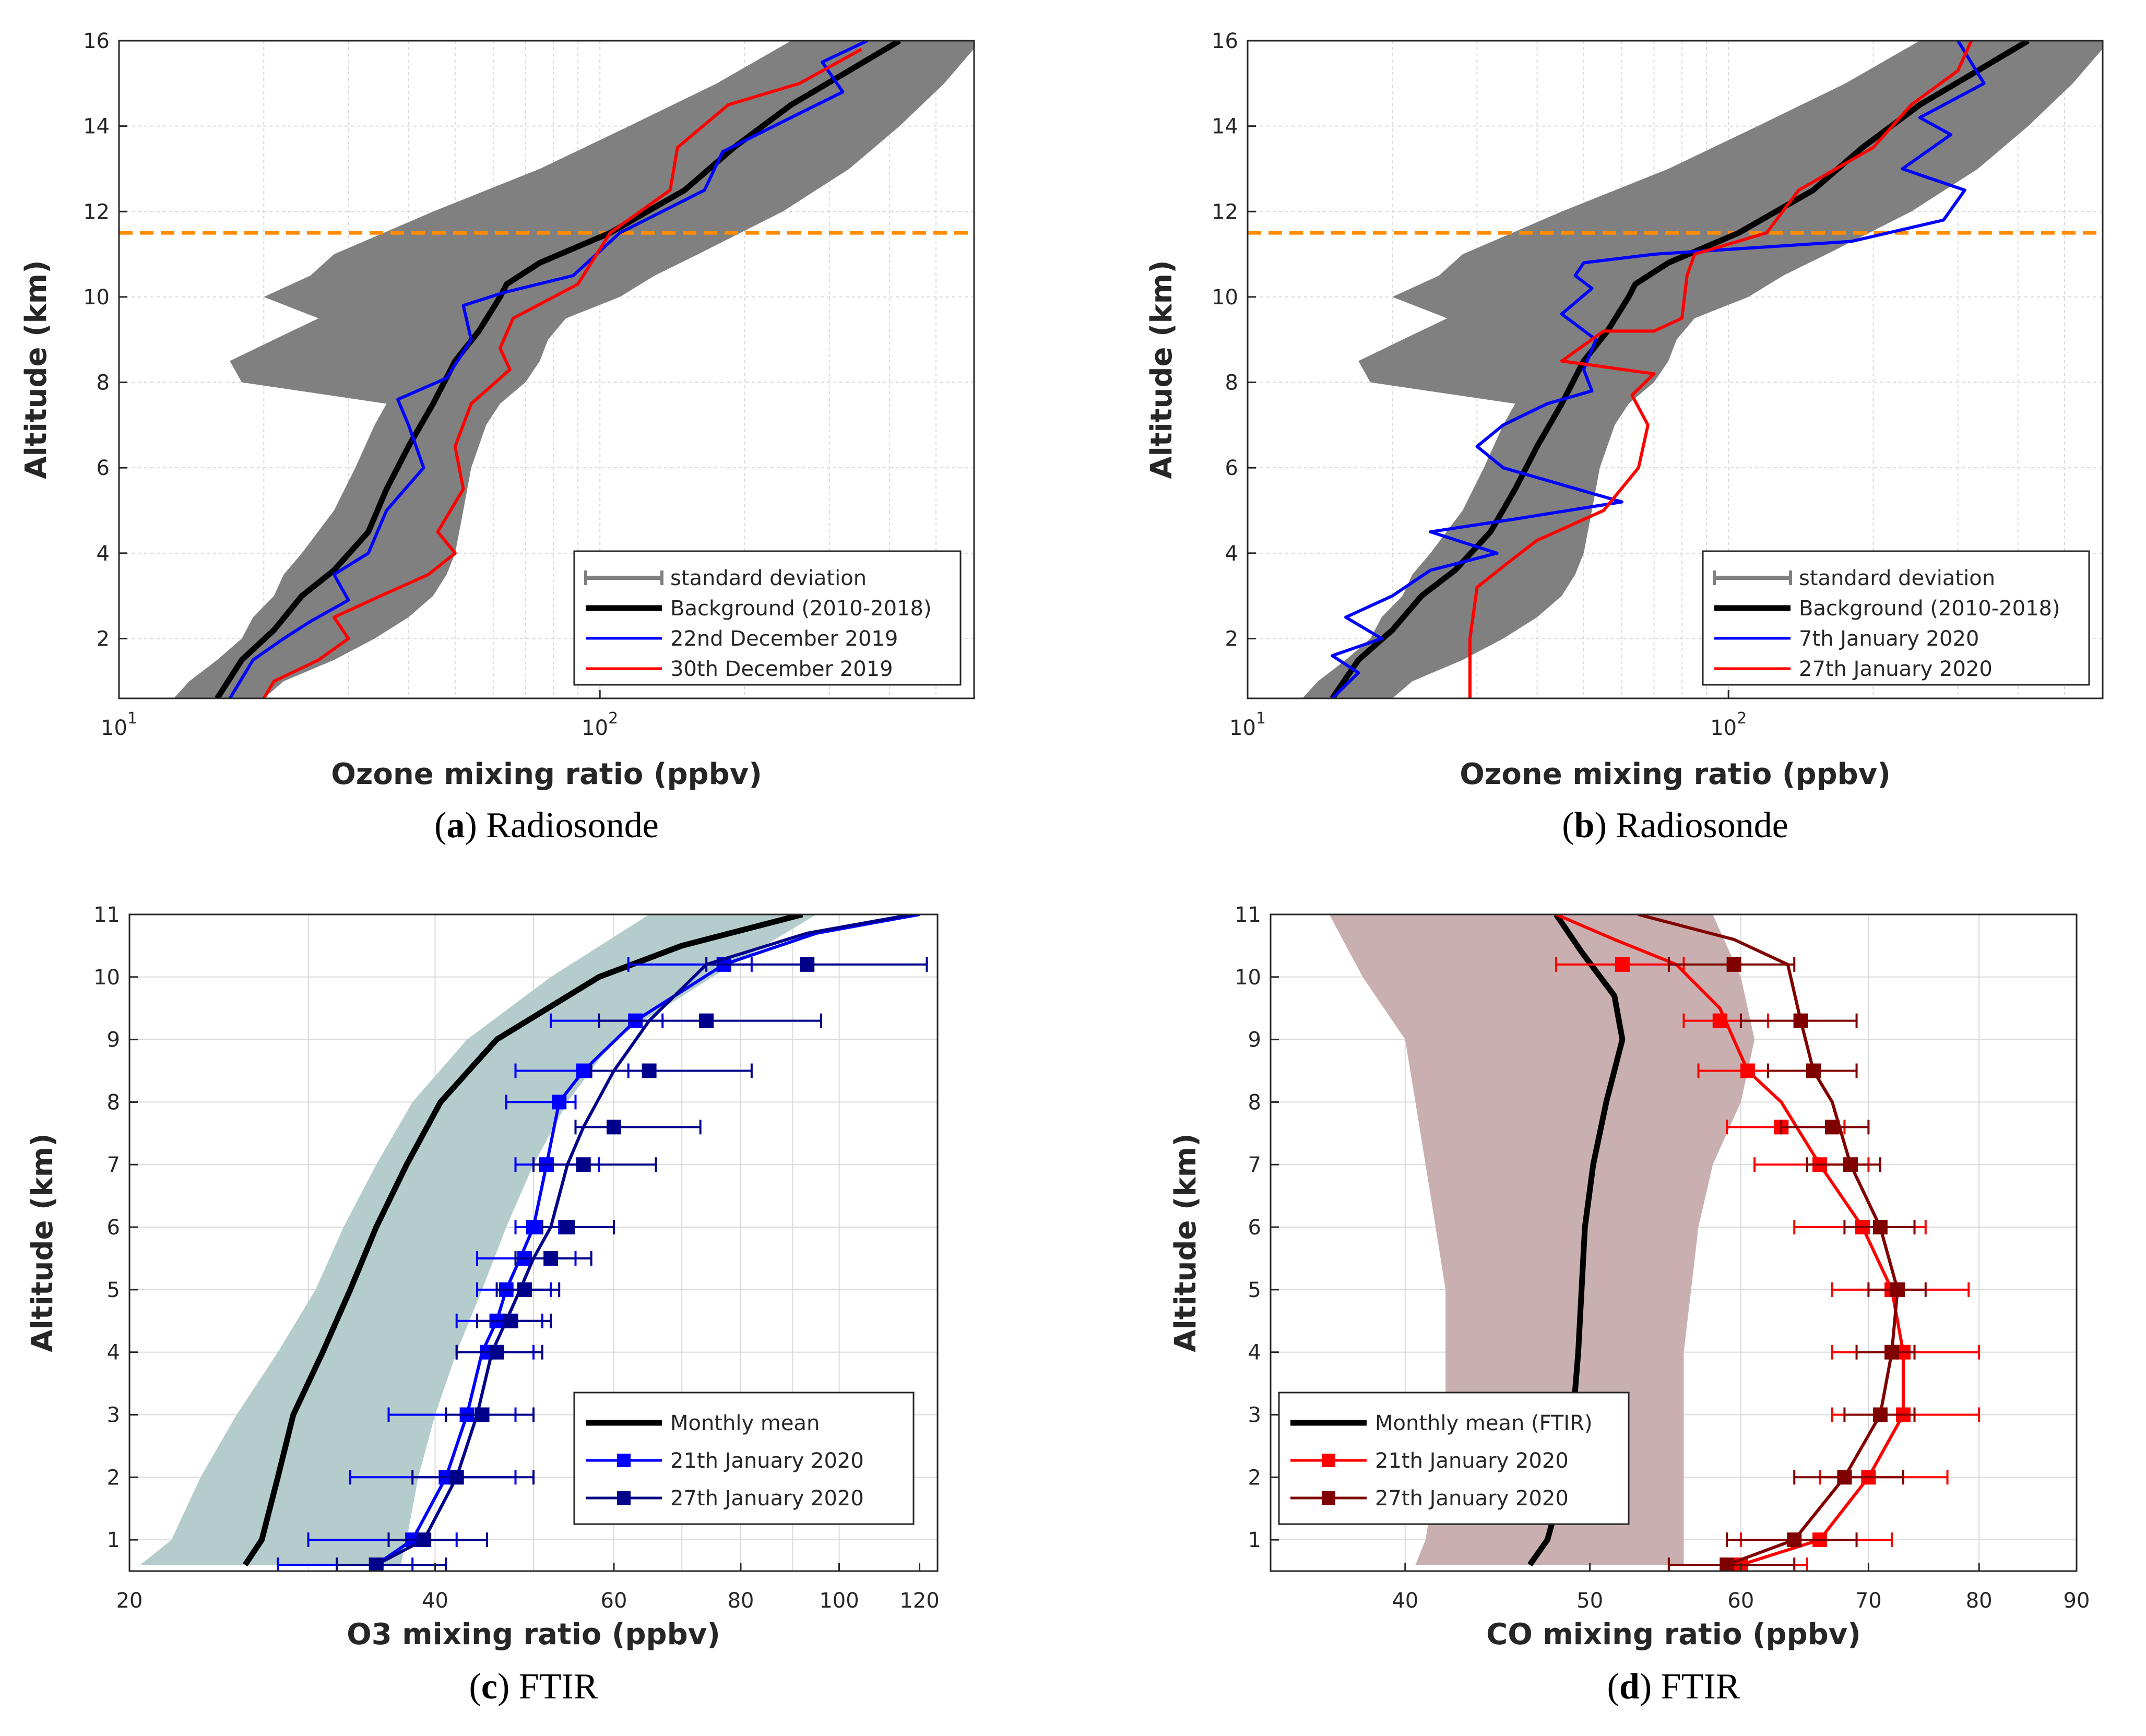 The width and height of the screenshot is (2146, 1736). I want to click on axes-frame, so click(1674, 1242).